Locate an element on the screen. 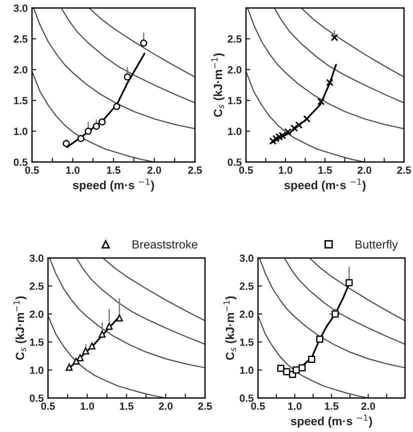  legend-label: Butterfly is located at coordinates (377, 245).